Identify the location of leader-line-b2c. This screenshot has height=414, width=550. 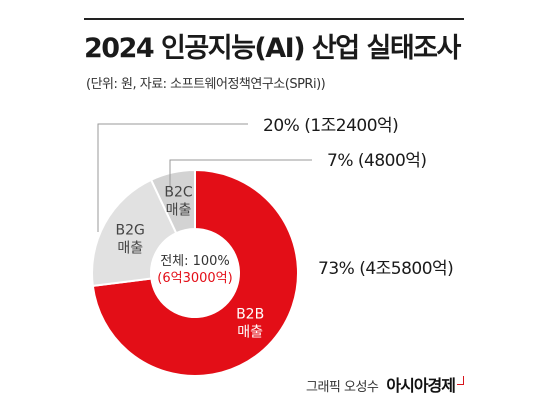
(240, 173).